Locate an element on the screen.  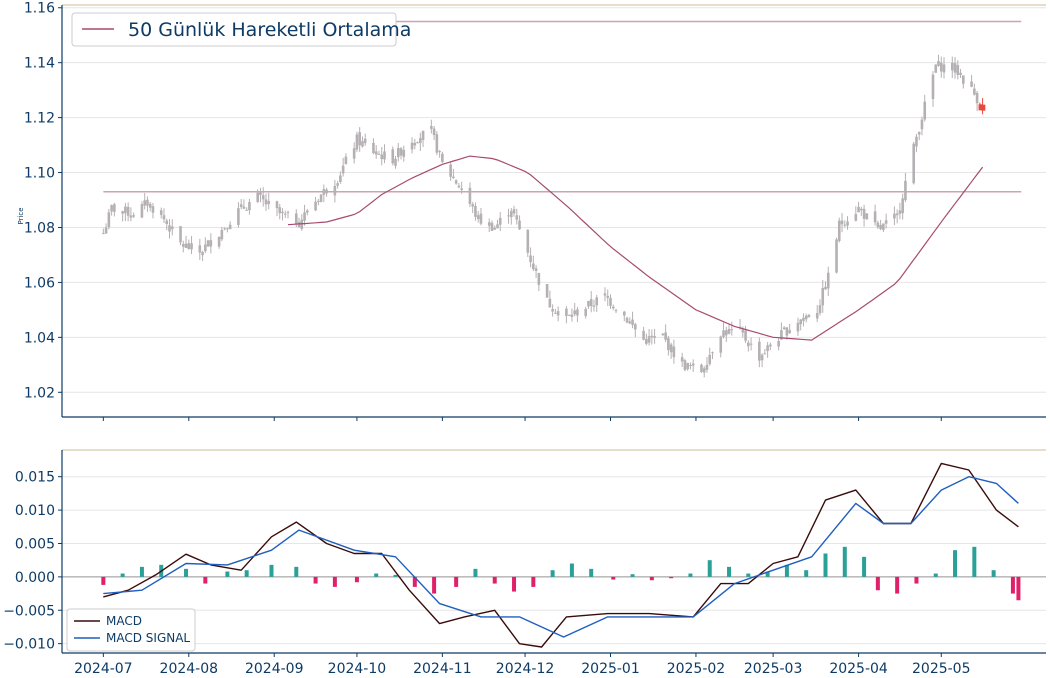
y-tick-label: 1.06 is located at coordinates (39, 283).